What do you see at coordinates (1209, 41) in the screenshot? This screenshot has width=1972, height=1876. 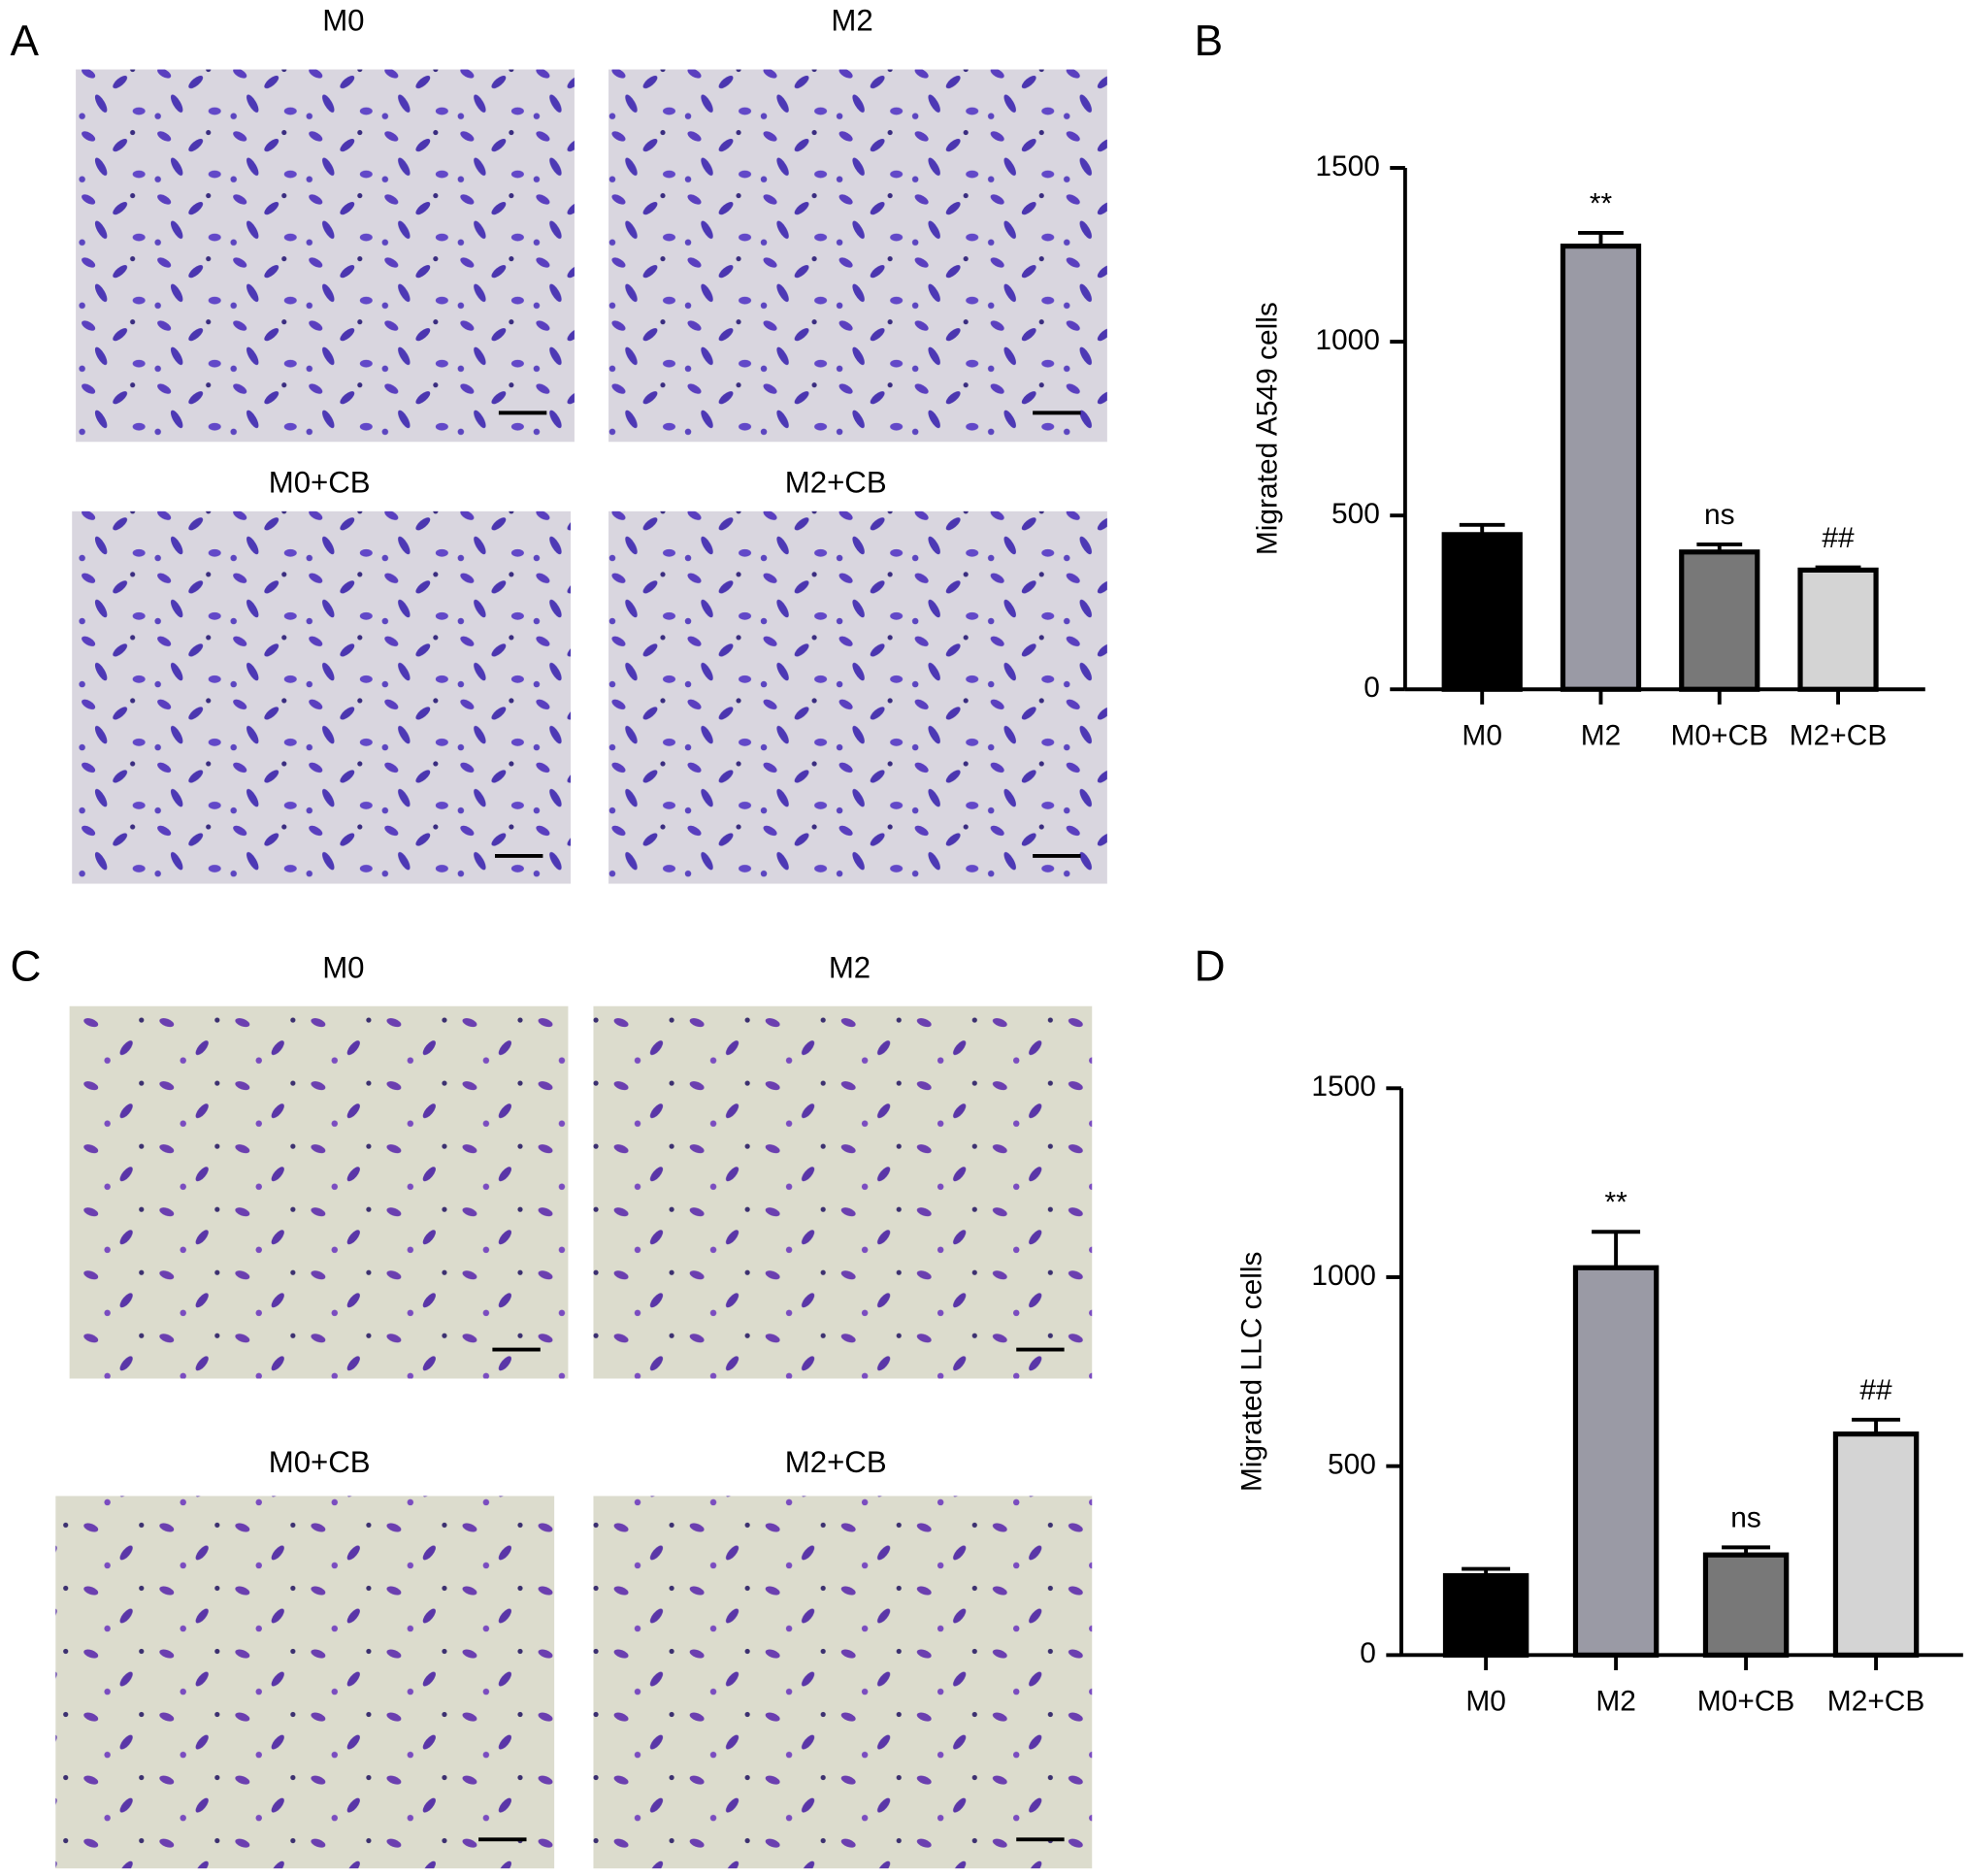 I see `panel-label: B` at bounding box center [1209, 41].